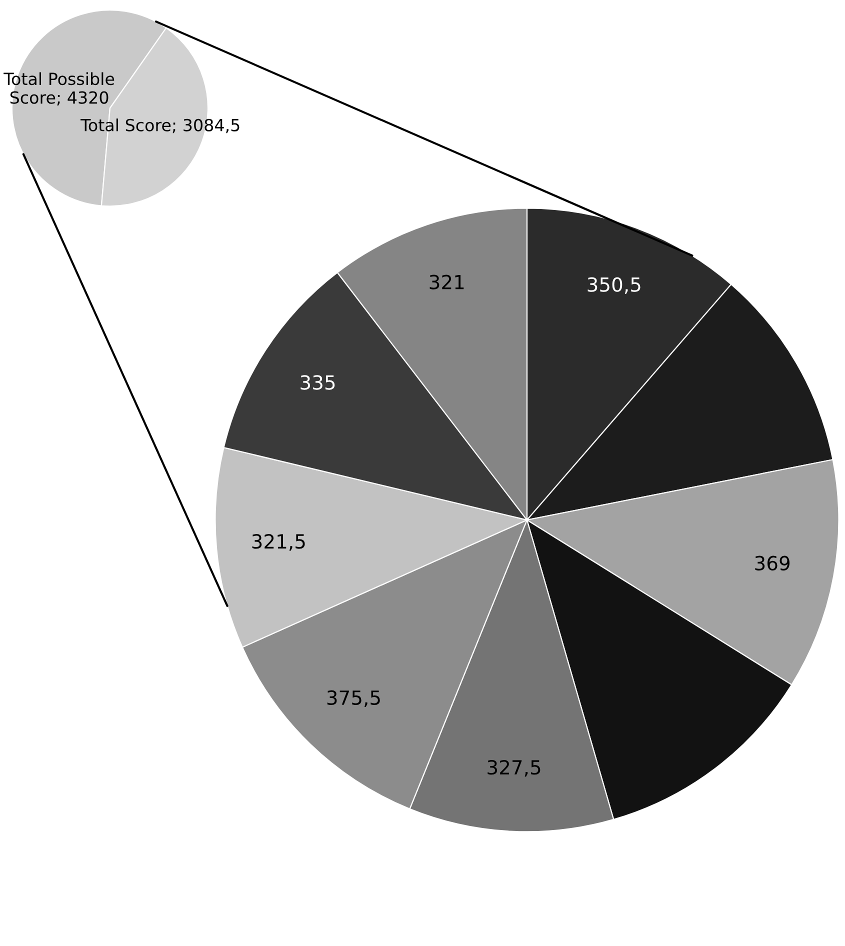 This screenshot has width=845, height=946. I want to click on data-label: 321,5, so click(278, 542).